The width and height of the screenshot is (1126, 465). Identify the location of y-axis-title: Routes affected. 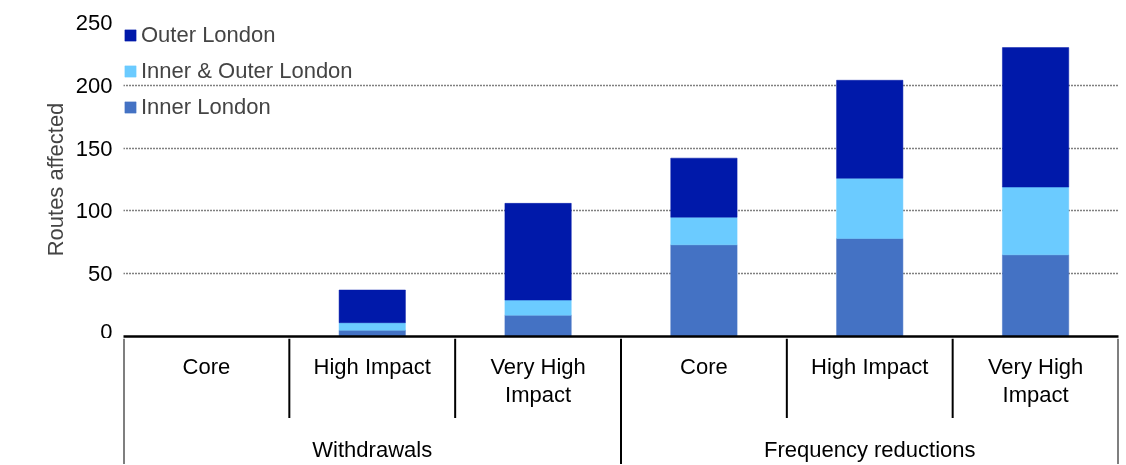
(55, 179).